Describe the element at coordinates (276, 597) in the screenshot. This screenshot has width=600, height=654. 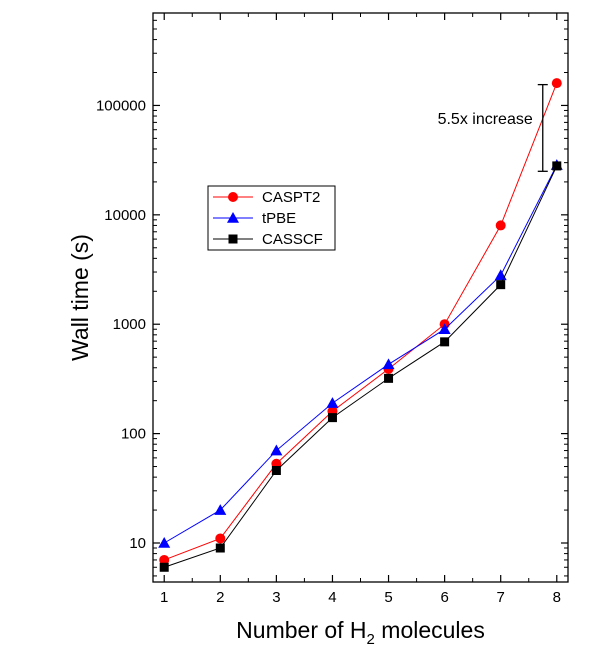
I see `x-tick-label: 3` at that location.